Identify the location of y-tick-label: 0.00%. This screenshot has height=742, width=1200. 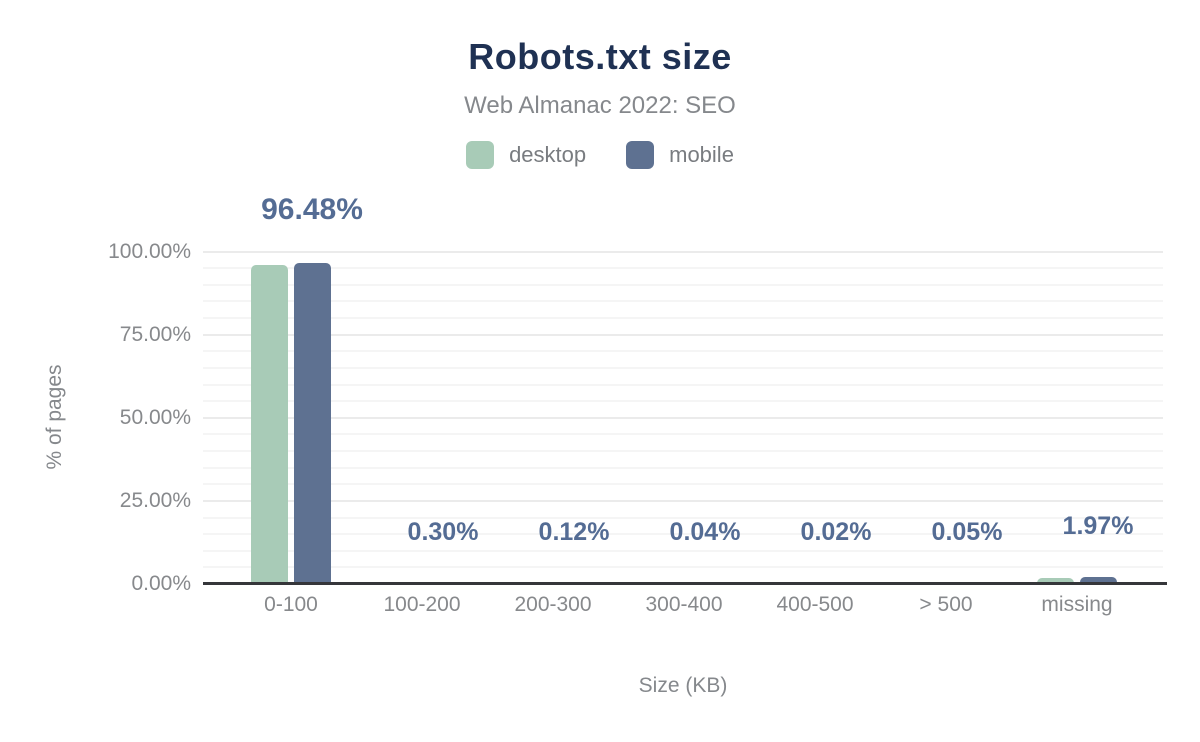
(161, 583).